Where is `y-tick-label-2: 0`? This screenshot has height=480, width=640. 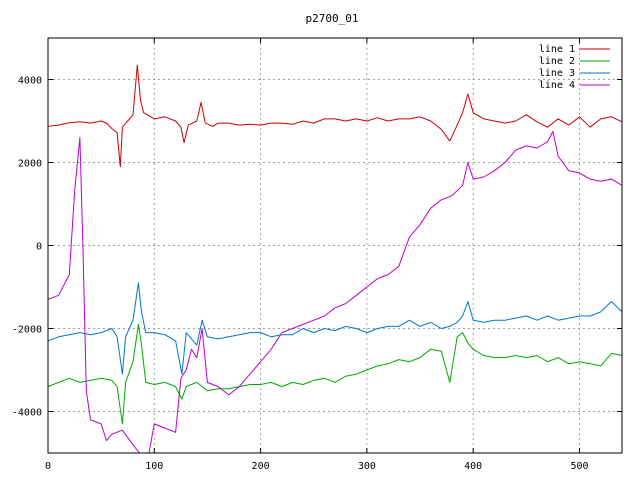 y-tick-label-2: 0 is located at coordinates (39, 247).